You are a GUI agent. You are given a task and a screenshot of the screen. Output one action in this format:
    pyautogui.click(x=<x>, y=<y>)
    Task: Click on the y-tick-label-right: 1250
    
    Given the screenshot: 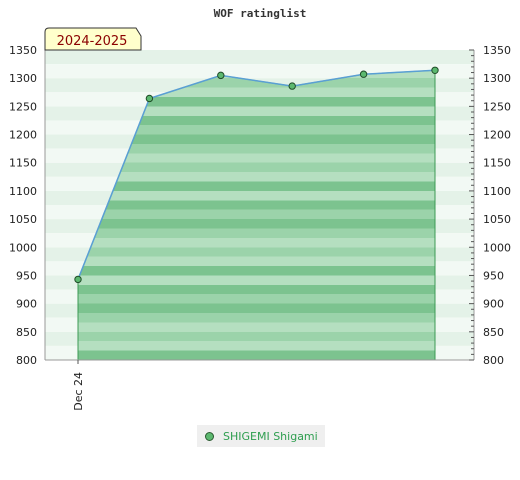 What is the action you would take?
    pyautogui.click(x=497, y=106)
    